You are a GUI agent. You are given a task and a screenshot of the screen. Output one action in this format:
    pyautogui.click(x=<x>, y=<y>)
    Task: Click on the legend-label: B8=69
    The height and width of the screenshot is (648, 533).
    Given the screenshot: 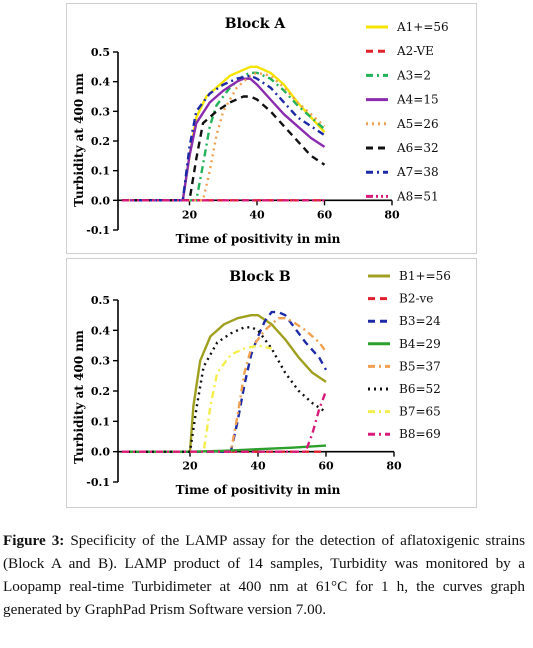 What is the action you would take?
    pyautogui.click(x=420, y=434)
    